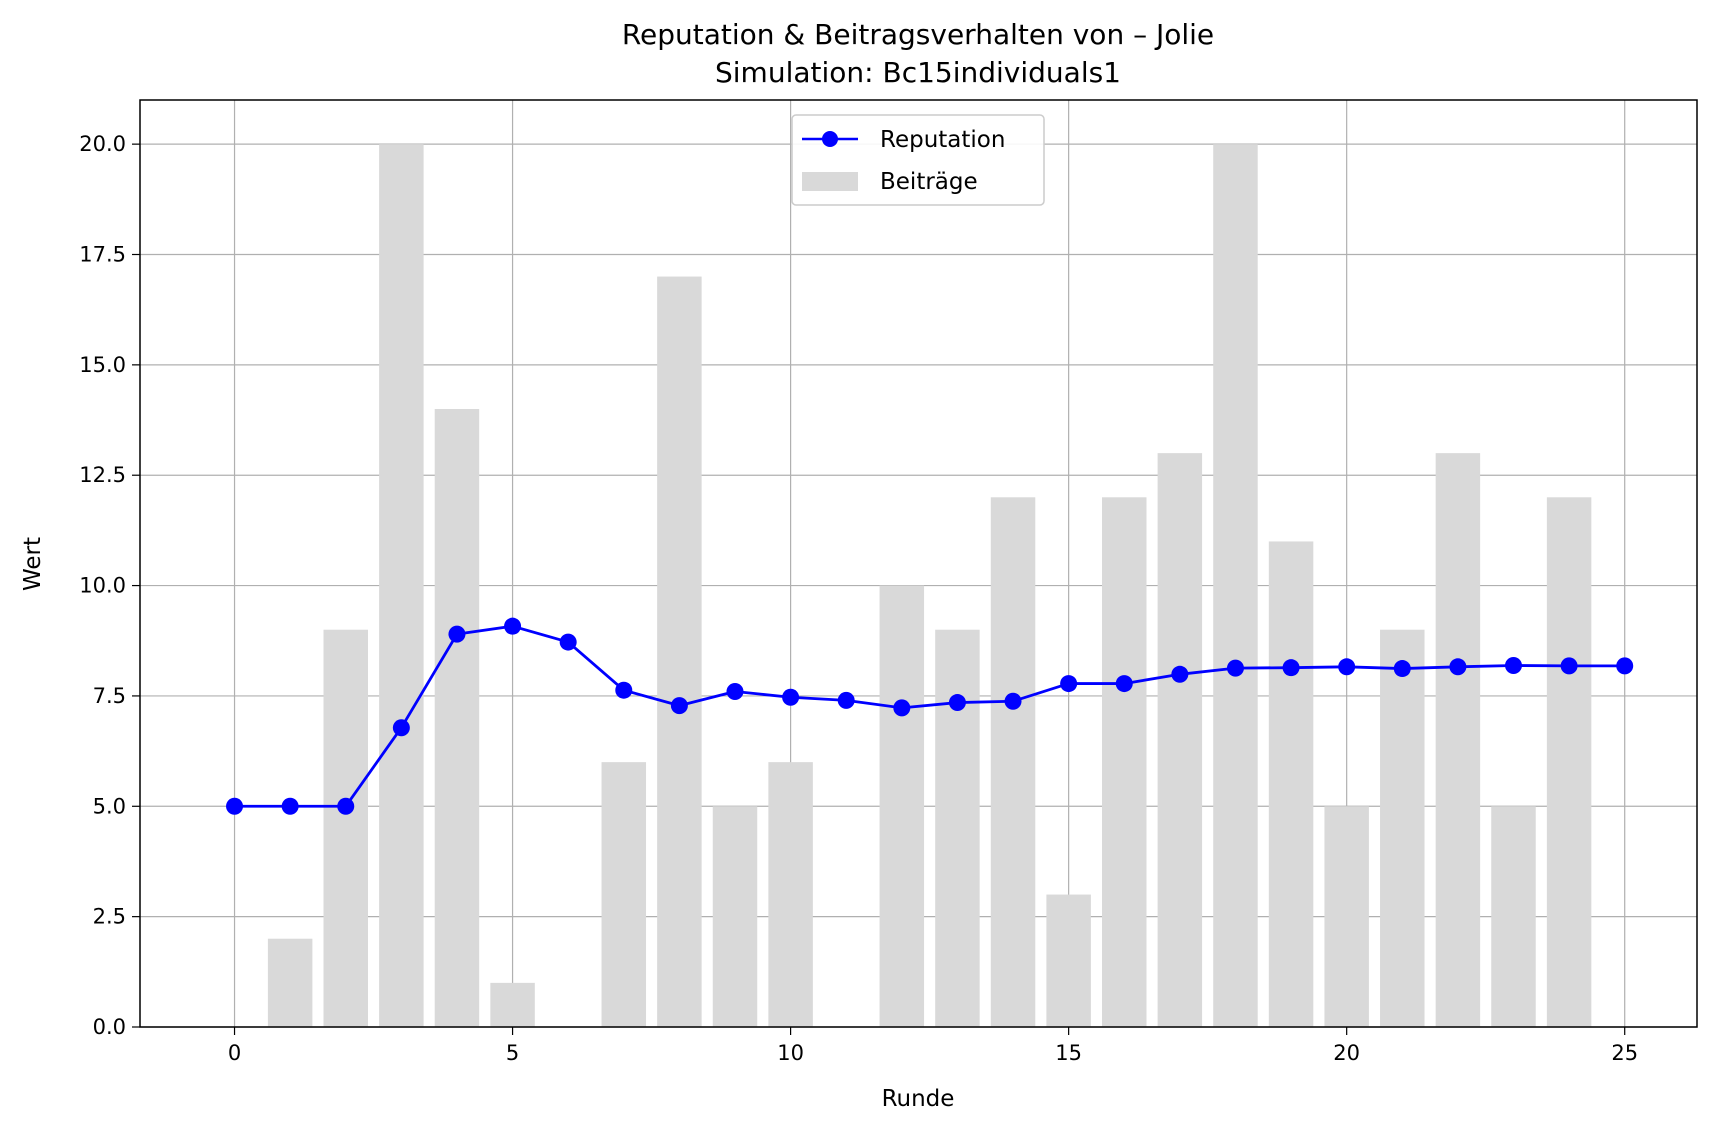 The height and width of the screenshot is (1131, 1710). Describe the element at coordinates (102, 365) in the screenshot. I see `y-tick-label: 15.0` at that location.